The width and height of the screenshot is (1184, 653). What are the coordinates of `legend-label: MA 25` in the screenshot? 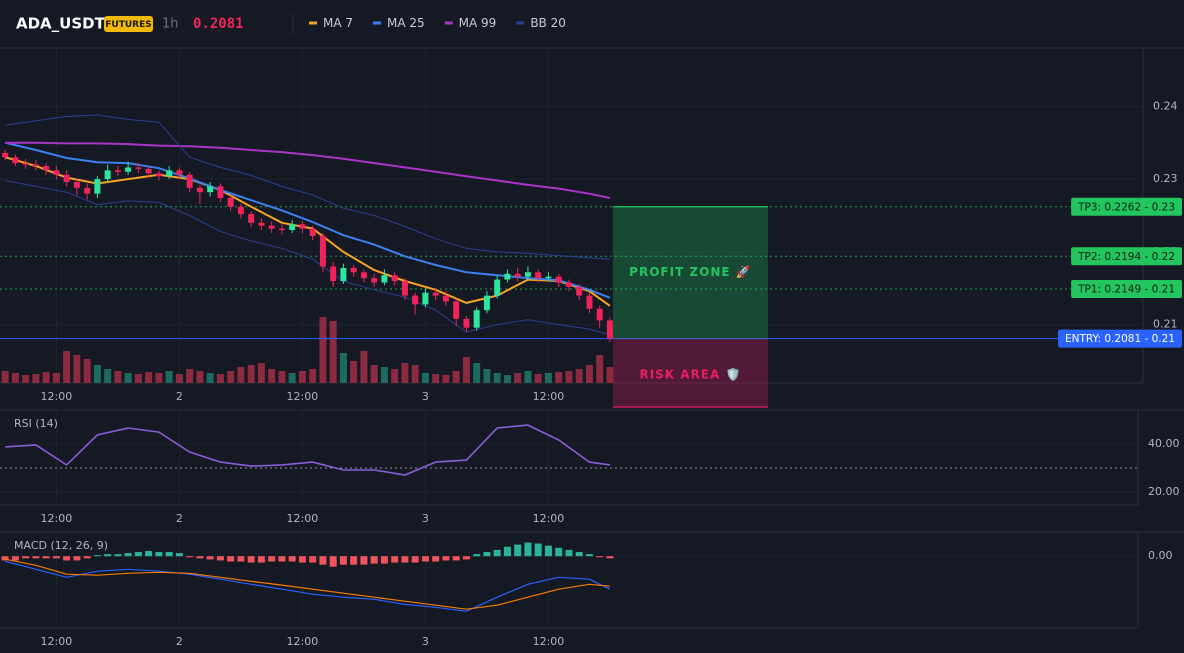 It's located at (406, 23).